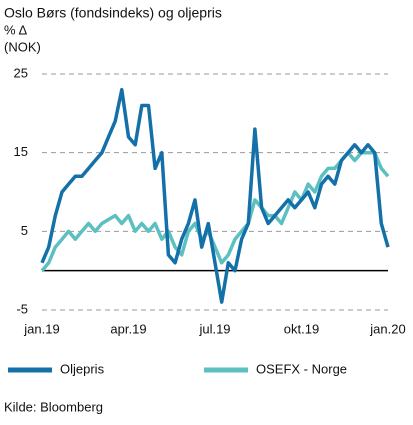  Describe the element at coordinates (128, 328) in the screenshot. I see `x-tick-label: apr.19` at that location.